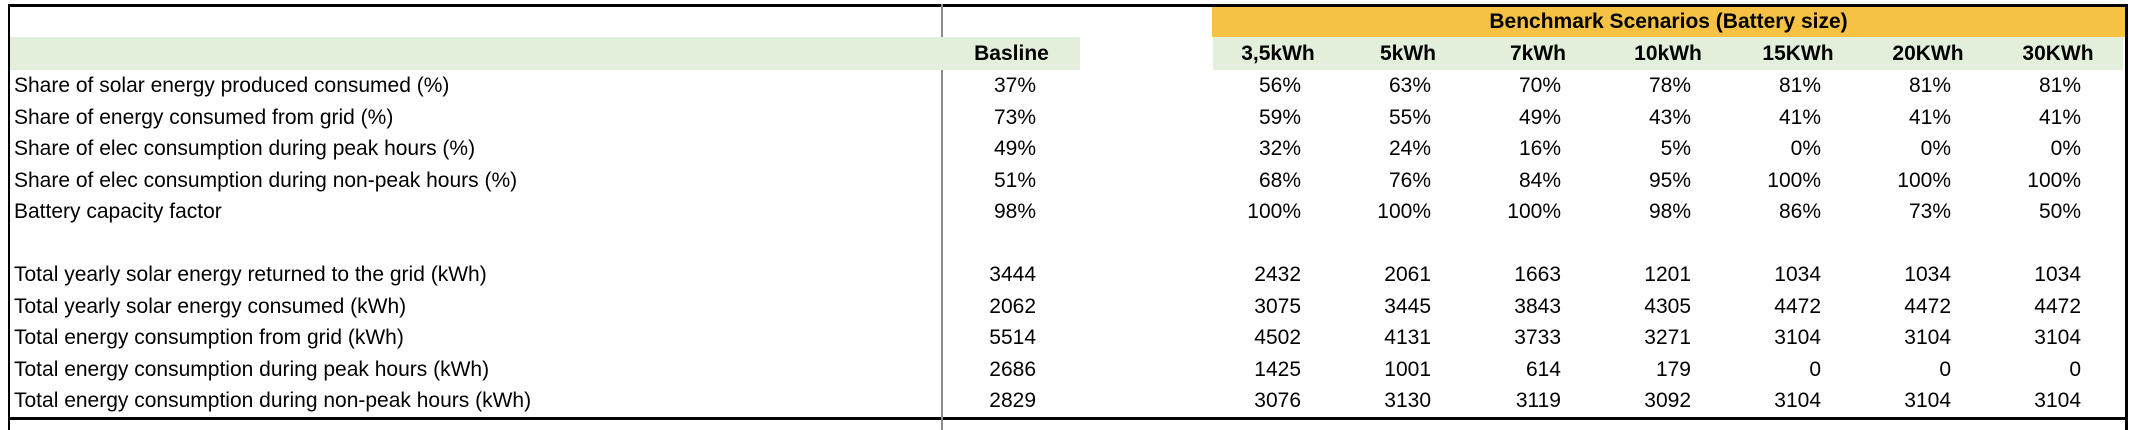 The height and width of the screenshot is (430, 2136). Describe the element at coordinates (1668, 53) in the screenshot. I see `scenario-header-cell-4: 10kWh` at that location.